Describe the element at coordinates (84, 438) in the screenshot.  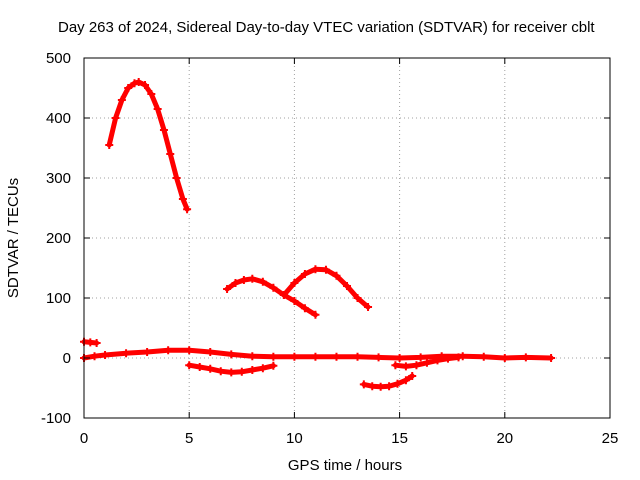
I see `x-tick-label: 0` at that location.